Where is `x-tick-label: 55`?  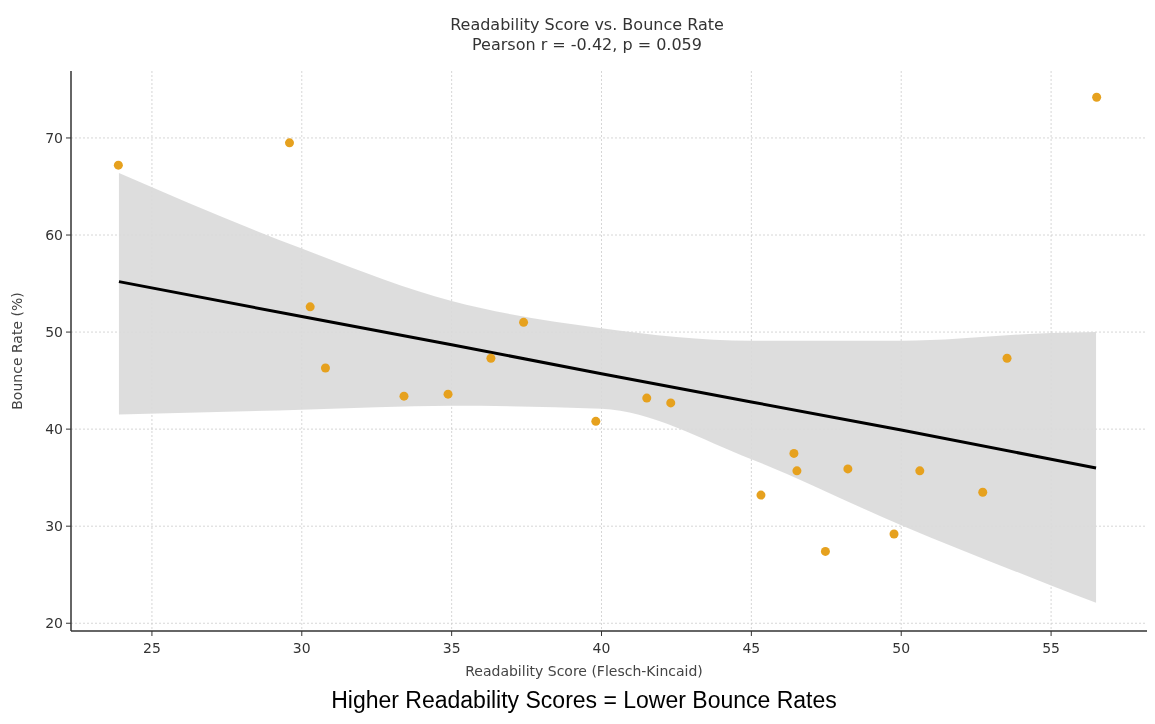
x-tick-label: 55 is located at coordinates (1051, 648).